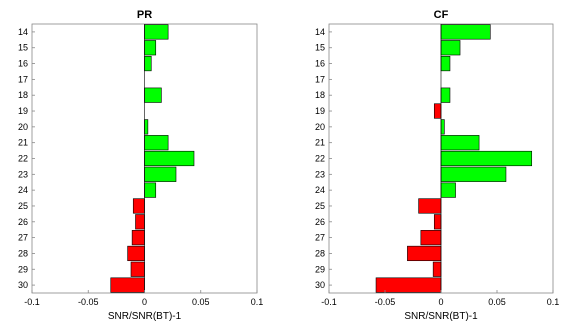 The width and height of the screenshot is (563, 325). Describe the element at coordinates (497, 302) in the screenshot. I see `cf-xtick-label: 0.05` at that location.